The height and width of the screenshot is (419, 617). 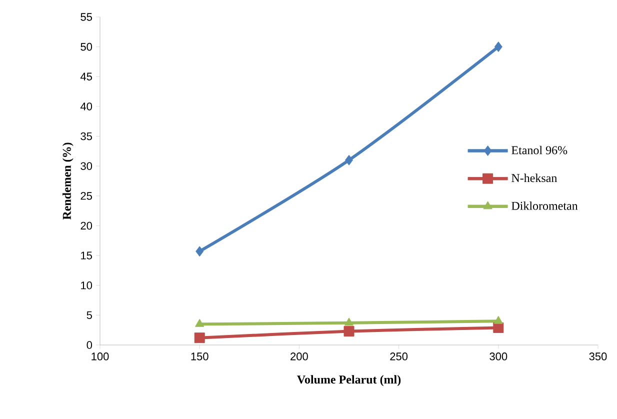 What do you see at coordinates (89, 345) in the screenshot?
I see `y-tick-label: 0` at bounding box center [89, 345].